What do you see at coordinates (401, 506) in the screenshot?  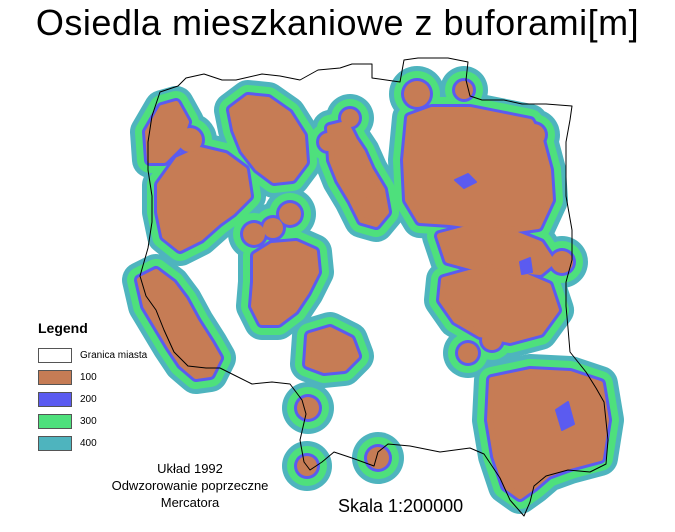 I see `scale-label: Skala 1:200000` at bounding box center [401, 506].